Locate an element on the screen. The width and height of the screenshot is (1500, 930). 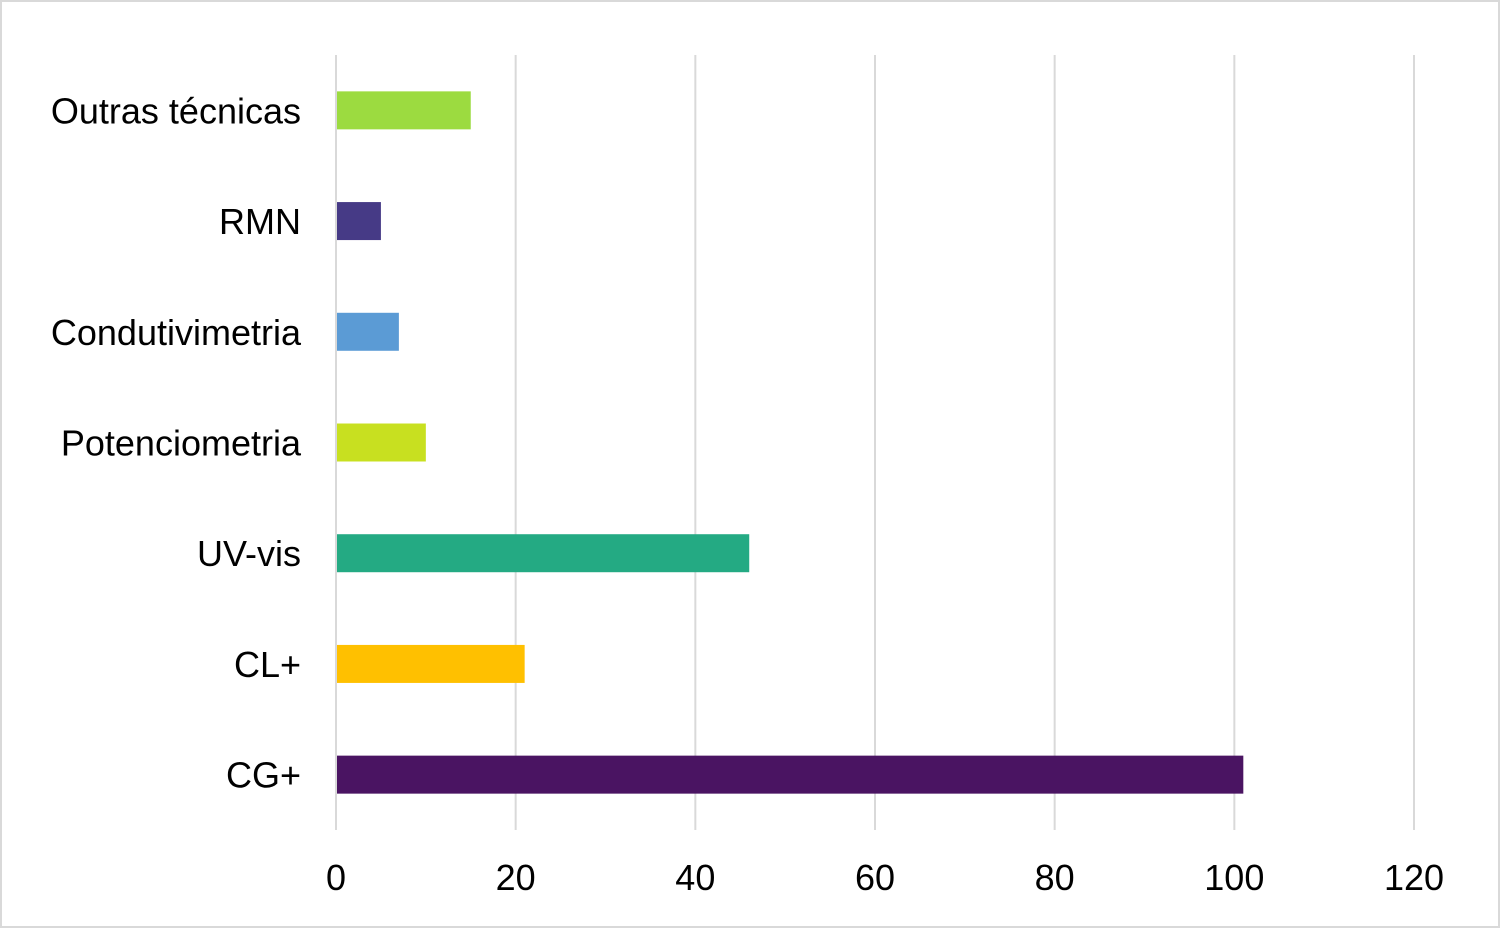
y-category-label: UV-vis is located at coordinates (249, 553).